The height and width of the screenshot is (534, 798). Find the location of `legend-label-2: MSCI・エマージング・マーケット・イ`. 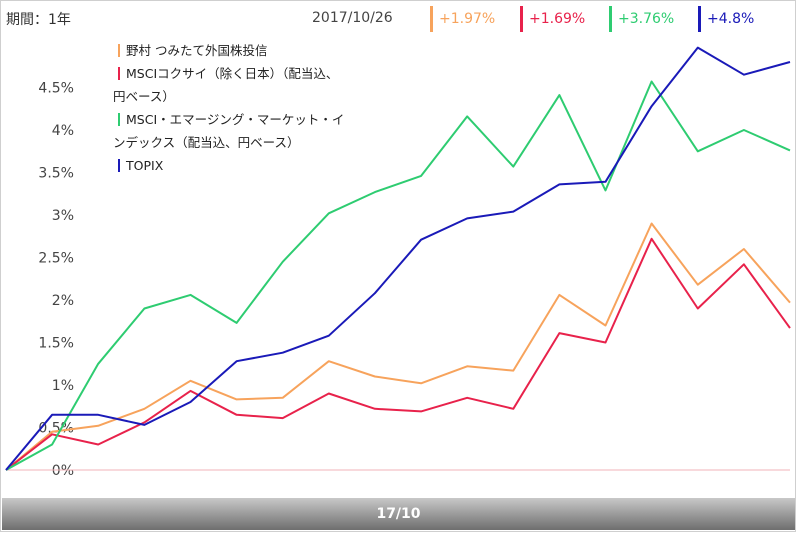

legend-label-2: MSCI・エマージング・マーケット・イ is located at coordinates (235, 119).